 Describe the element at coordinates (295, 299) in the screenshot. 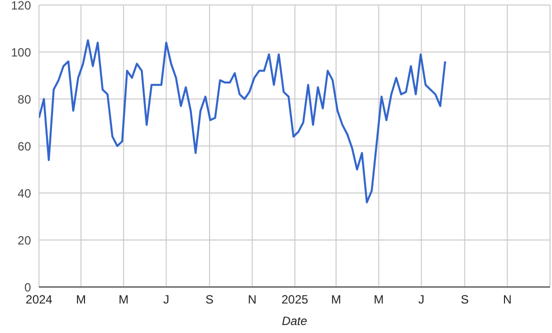

I see `x-tick-label: 2025` at that location.